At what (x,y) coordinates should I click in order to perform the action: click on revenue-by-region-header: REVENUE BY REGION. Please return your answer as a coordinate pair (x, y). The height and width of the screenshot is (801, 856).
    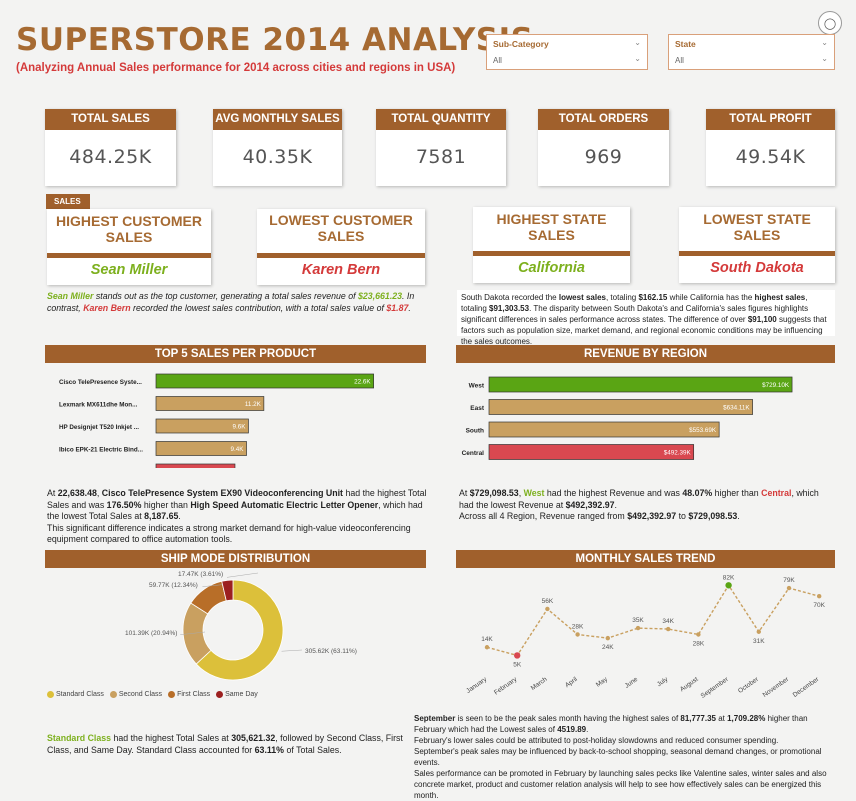
    Looking at the image, I should click on (645, 354).